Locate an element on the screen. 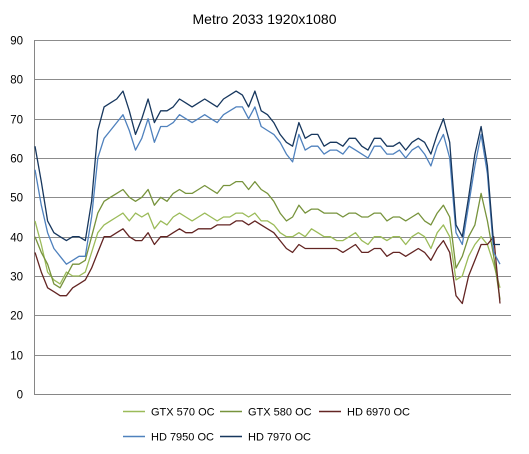  chart-title: Metro 2033 1920x1080 is located at coordinates (264, 19).